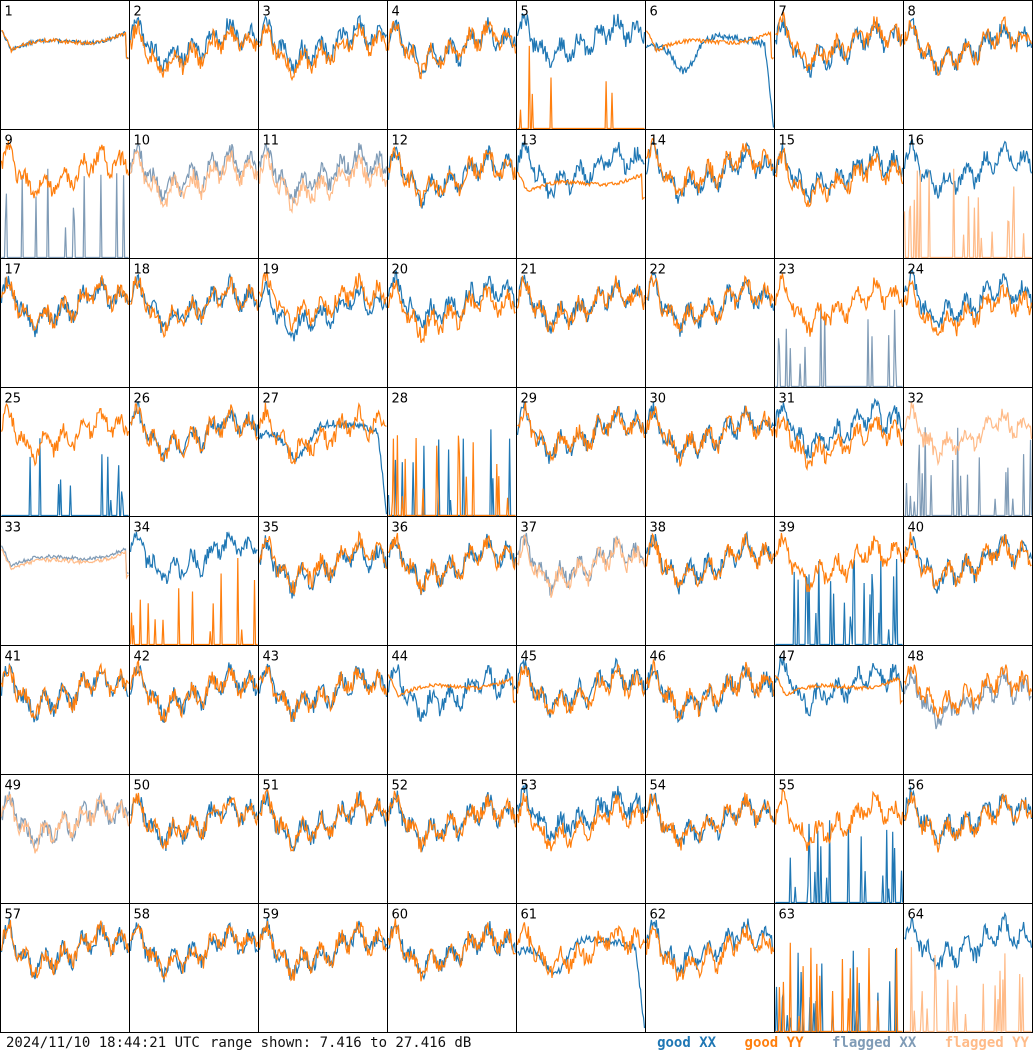 The height and width of the screenshot is (1053, 1033). I want to click on panel-number: 51, so click(271, 786).